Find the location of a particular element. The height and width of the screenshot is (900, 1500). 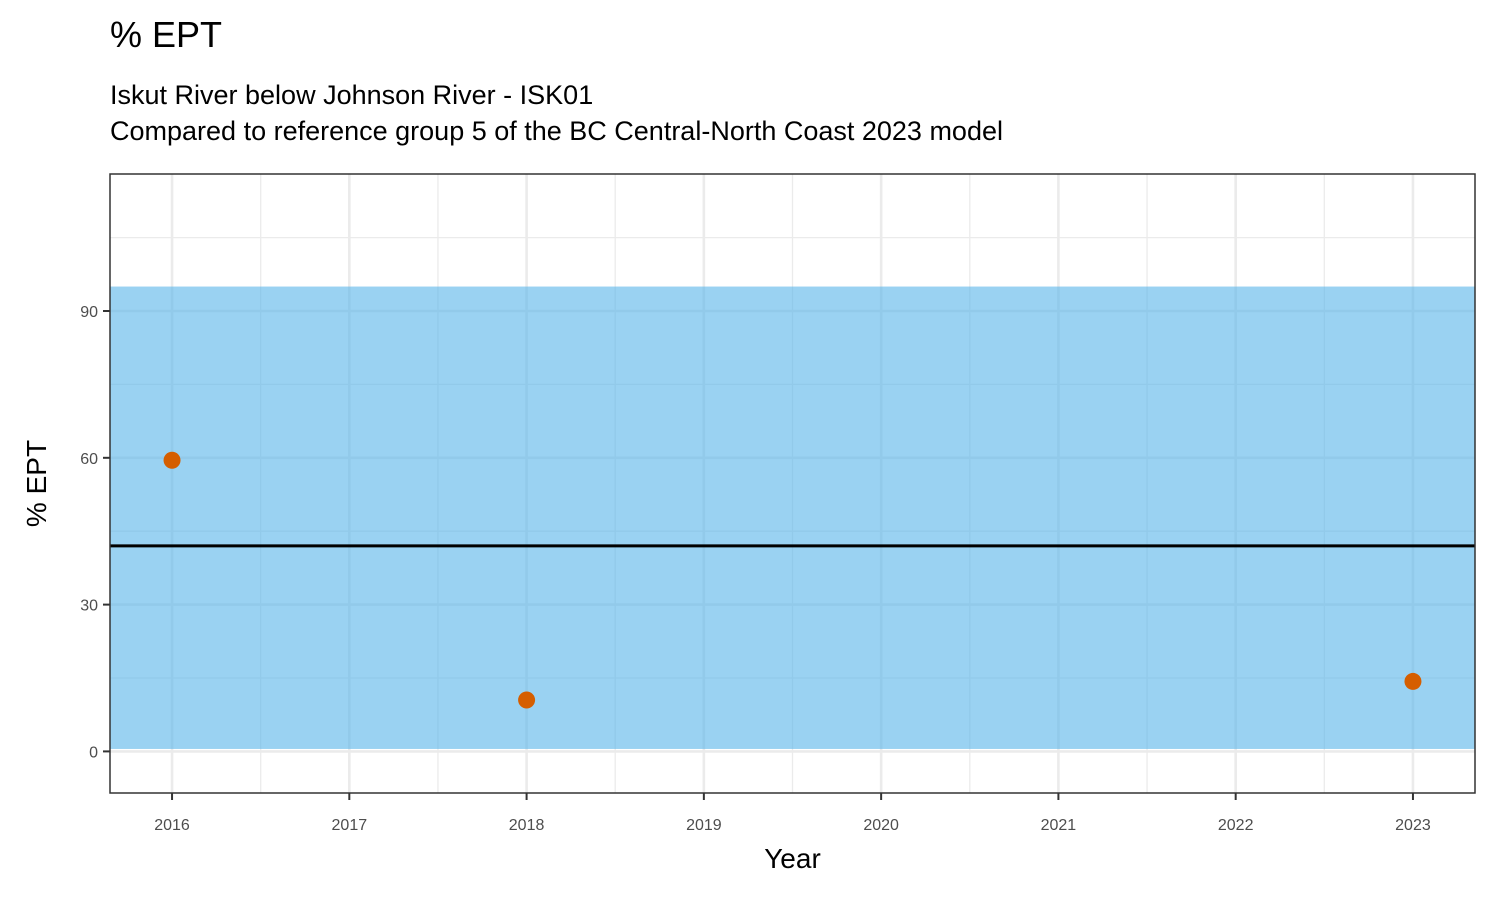

x-axis-title: Year is located at coordinates (792, 858).